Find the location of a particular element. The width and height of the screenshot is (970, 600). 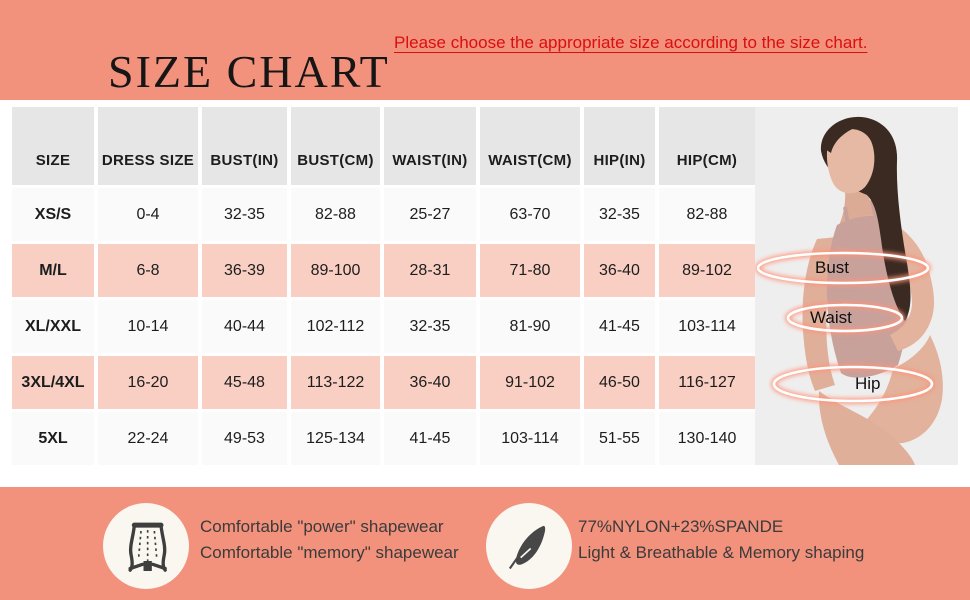

feature-line: 77%NYLON+23%SPANDE is located at coordinates (681, 526).